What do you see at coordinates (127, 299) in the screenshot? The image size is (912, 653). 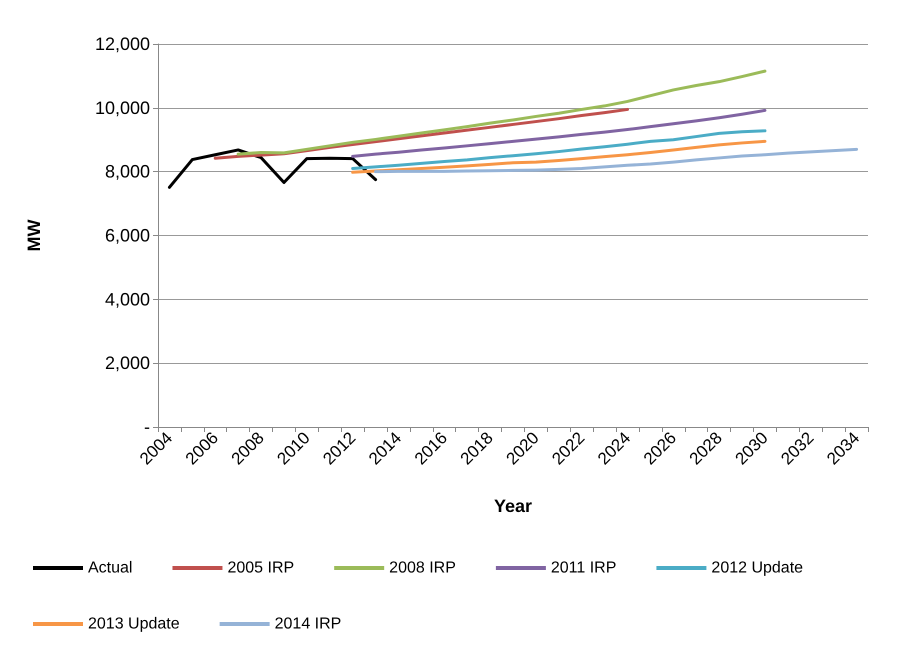 I see `y-tick-label: 4,000` at bounding box center [127, 299].